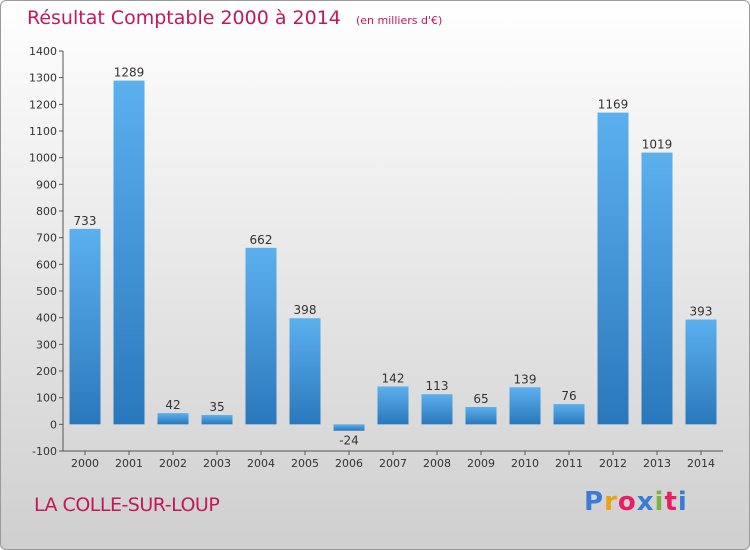 The width and height of the screenshot is (750, 550). What do you see at coordinates (613, 105) in the screenshot?
I see `data-label: 1169` at bounding box center [613, 105].